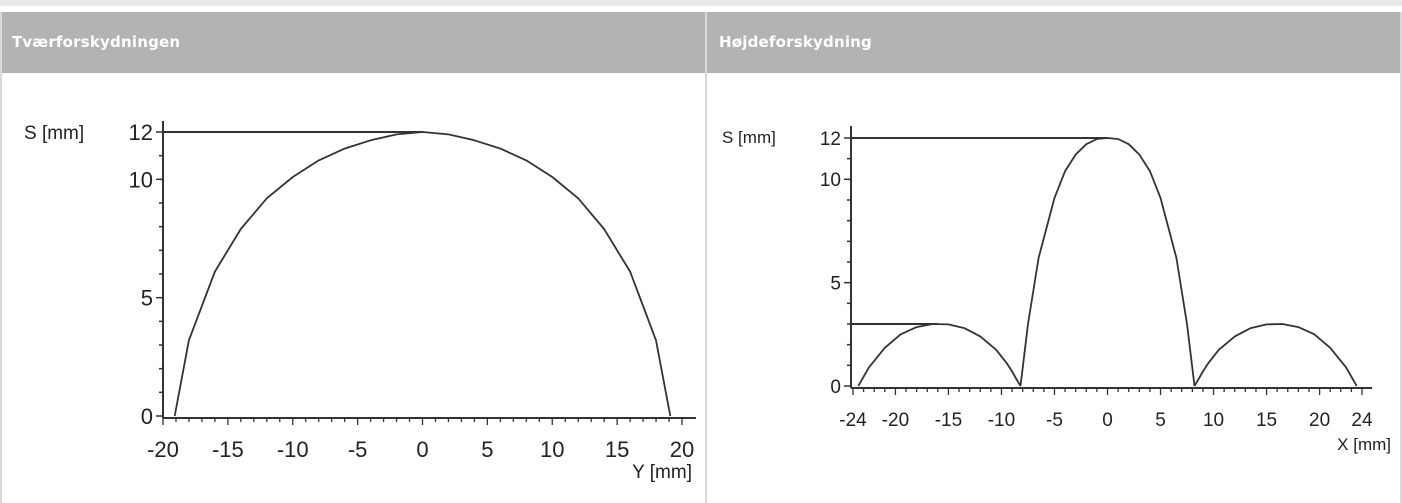 The height and width of the screenshot is (503, 1402). I want to click on x-tick-label: 24, so click(1362, 420).